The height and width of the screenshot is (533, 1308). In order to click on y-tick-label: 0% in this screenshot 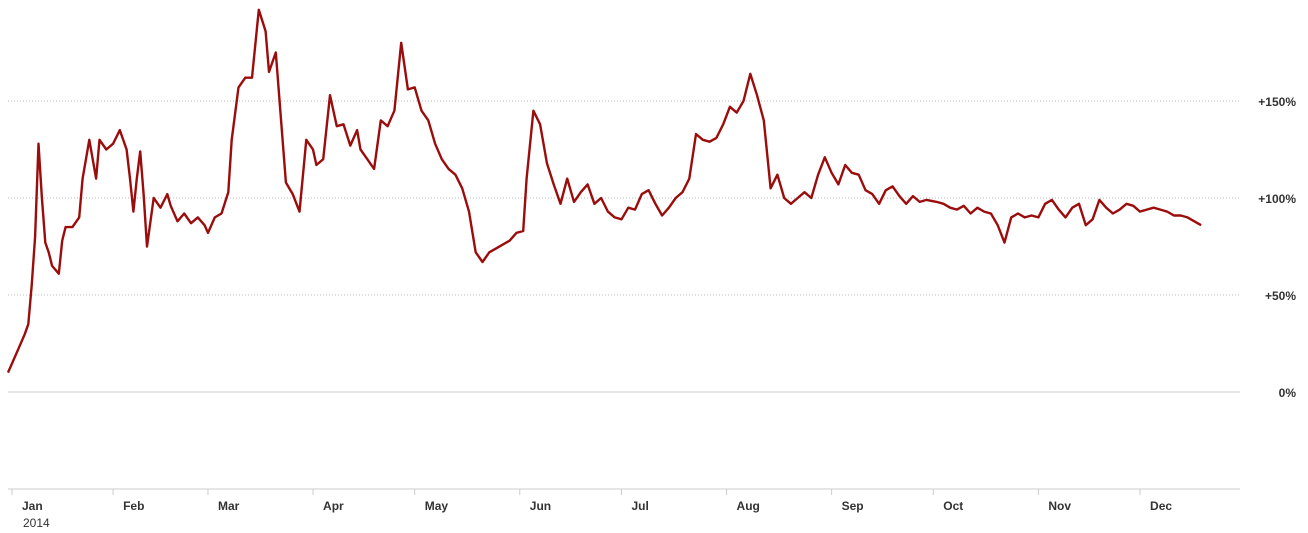, I will do `click(1288, 393)`.